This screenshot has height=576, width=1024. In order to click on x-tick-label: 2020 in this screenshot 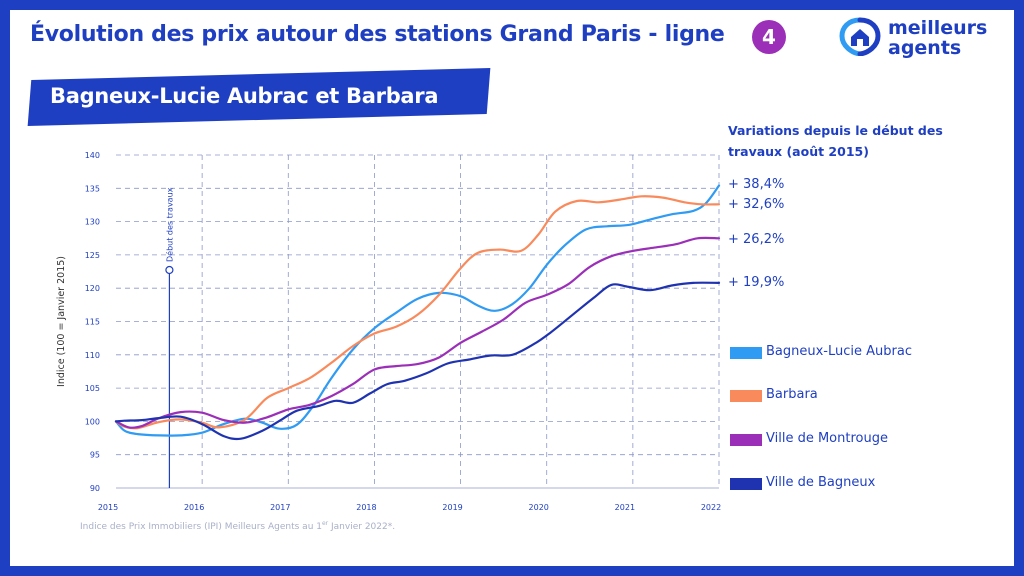, I will do `click(539, 507)`.